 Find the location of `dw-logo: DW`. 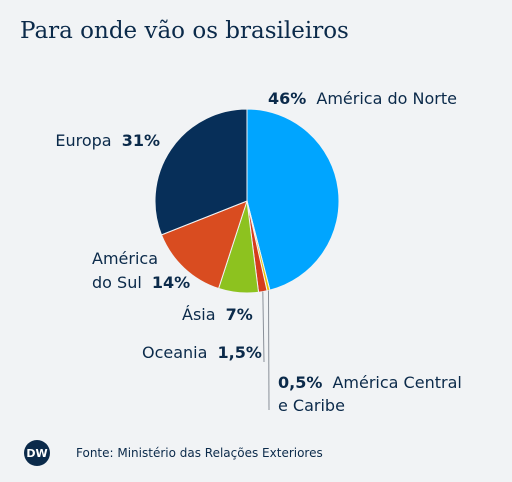

dw-logo: DW is located at coordinates (37, 453).